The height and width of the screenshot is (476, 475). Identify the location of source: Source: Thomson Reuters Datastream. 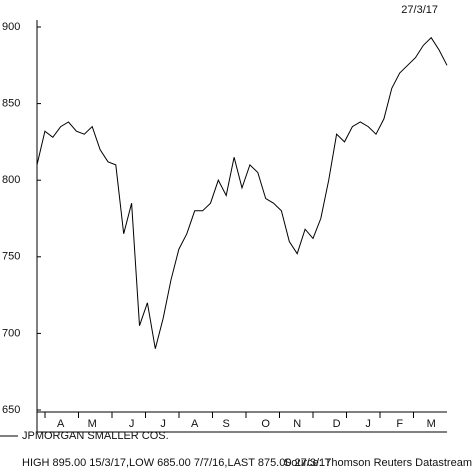
(378, 463).